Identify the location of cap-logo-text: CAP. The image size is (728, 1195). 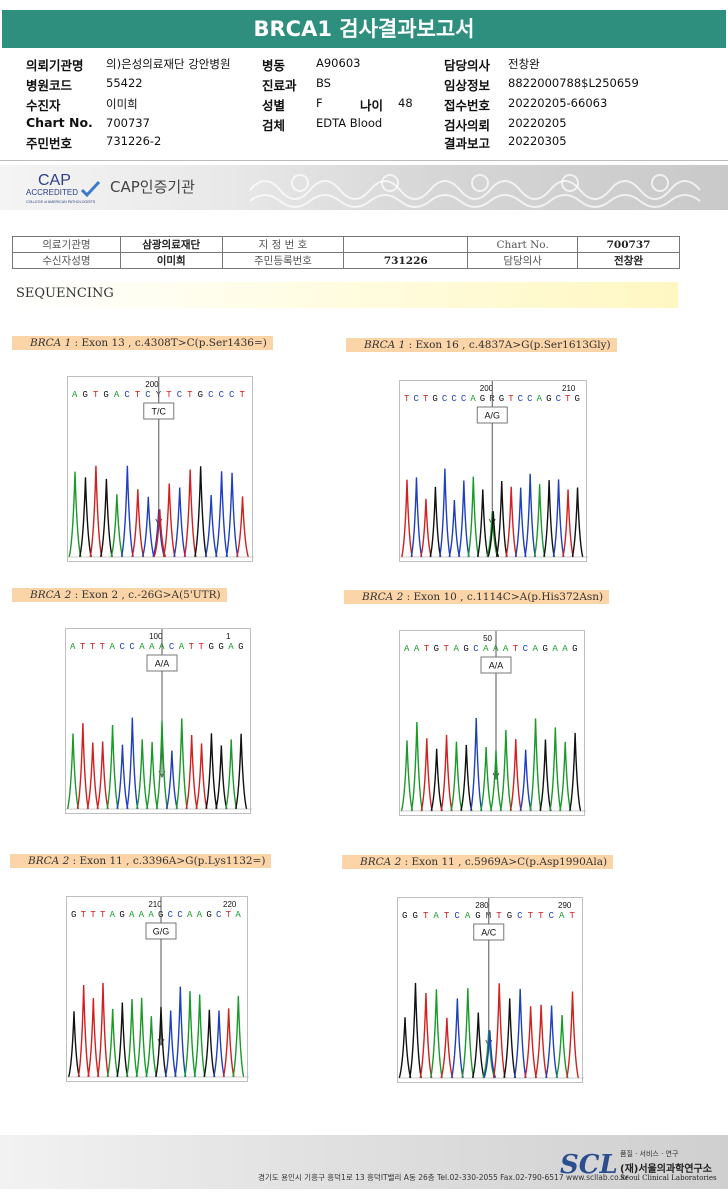
(54, 180).